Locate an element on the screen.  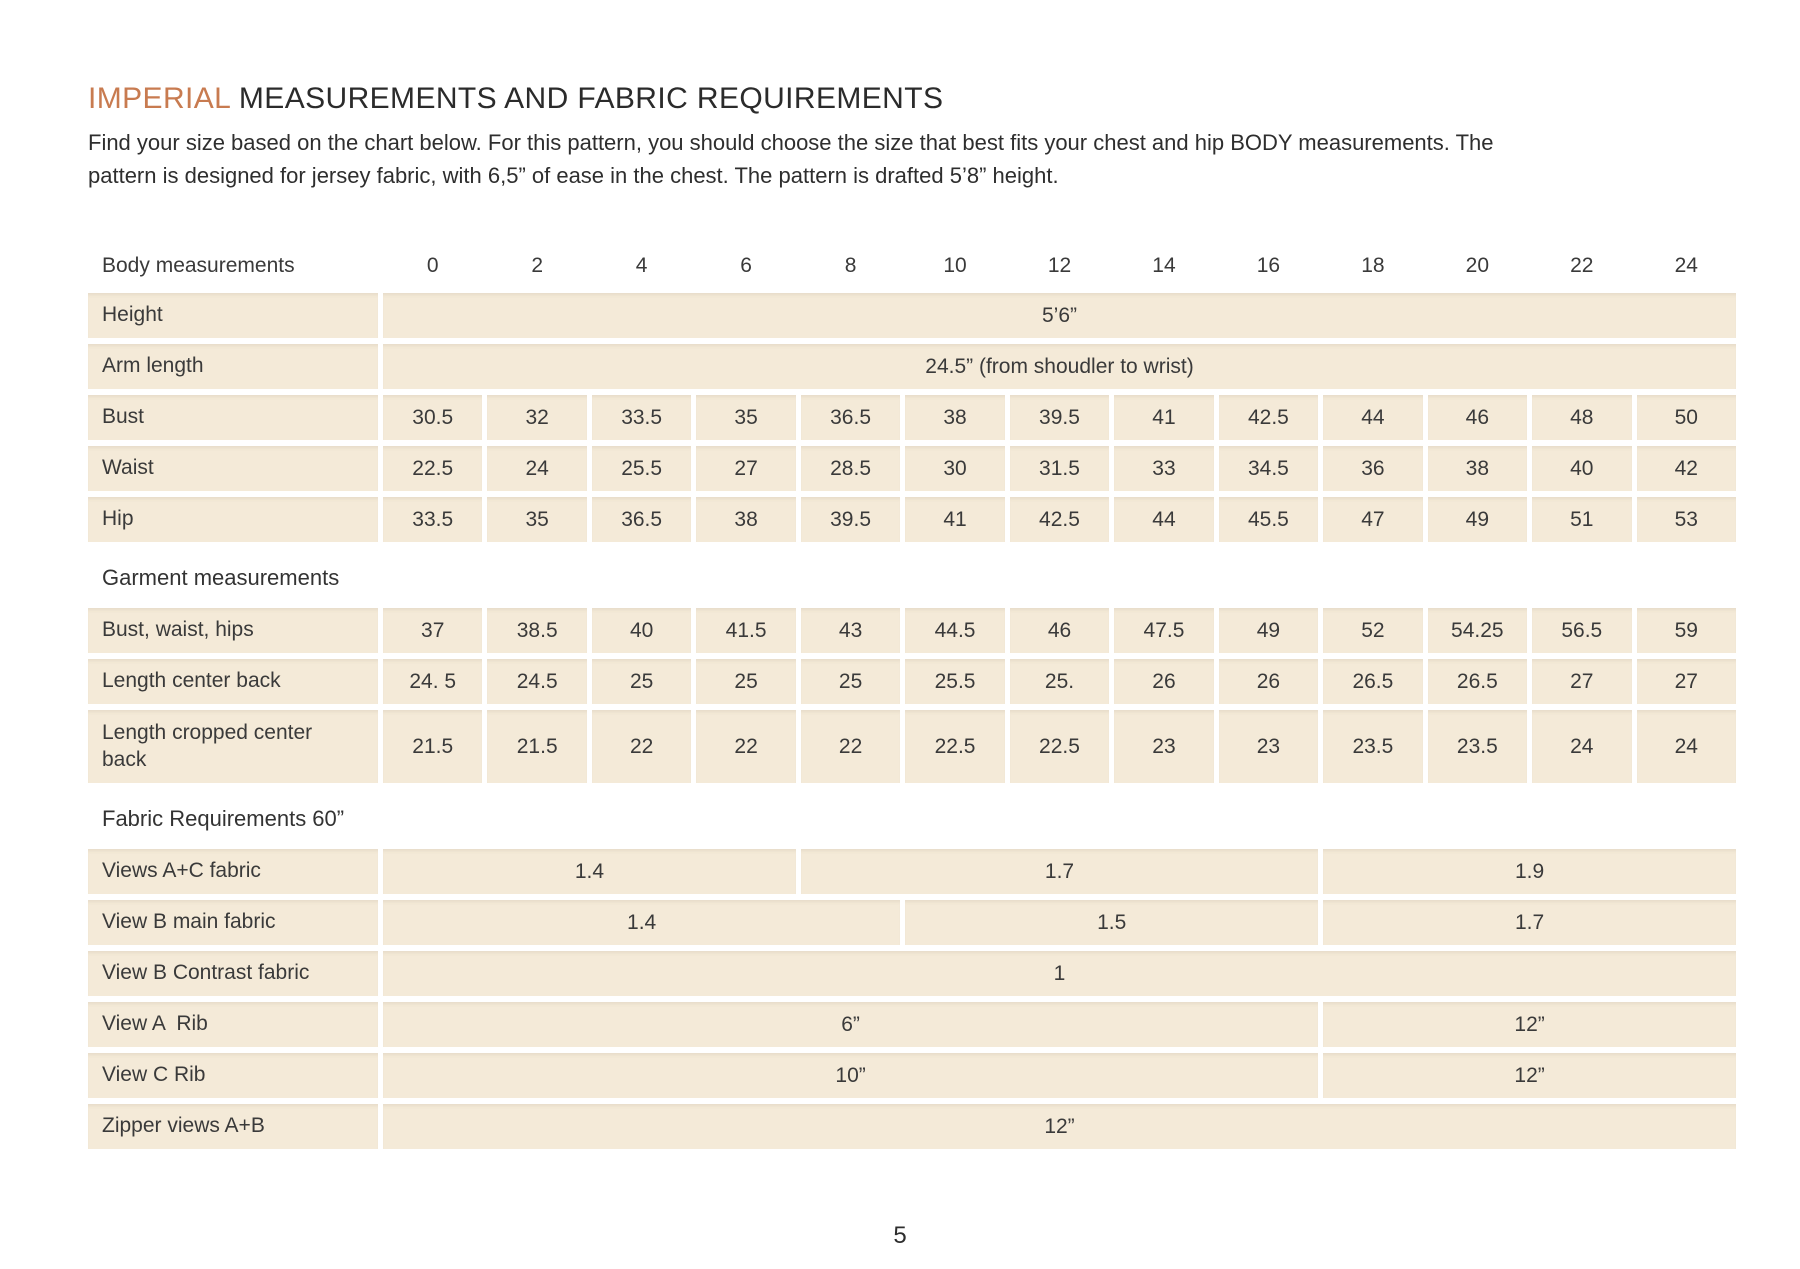
table-row: Hip 33.5 35 36.5 38 39.5 41 42.5 44 45.5 47 49 51 53 is located at coordinates (912, 519).